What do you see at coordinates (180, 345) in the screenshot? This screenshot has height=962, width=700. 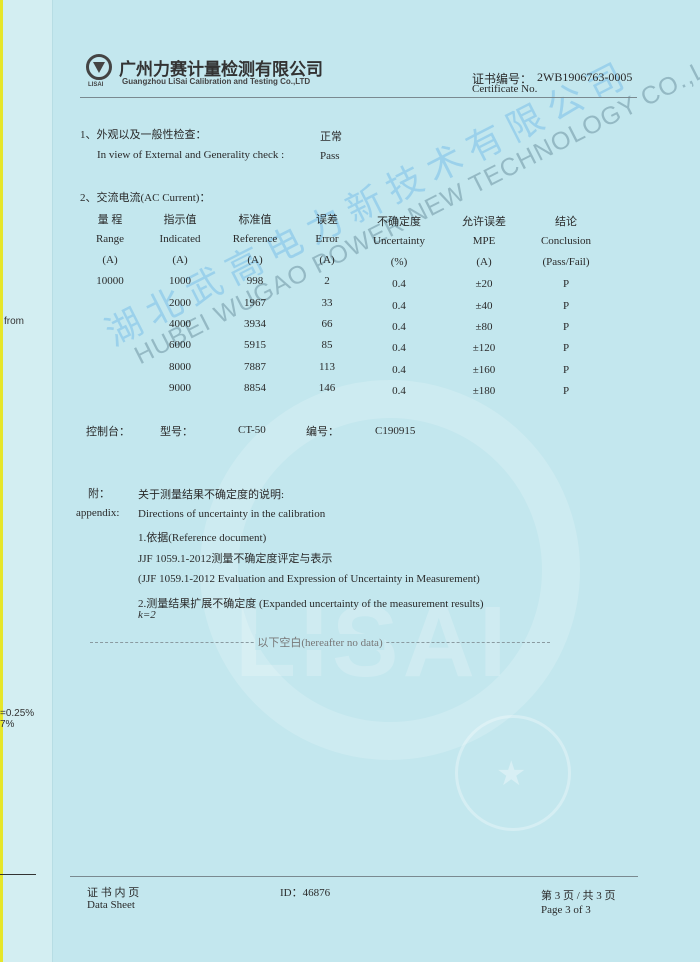 I see `table-cell: 6000` at bounding box center [180, 345].